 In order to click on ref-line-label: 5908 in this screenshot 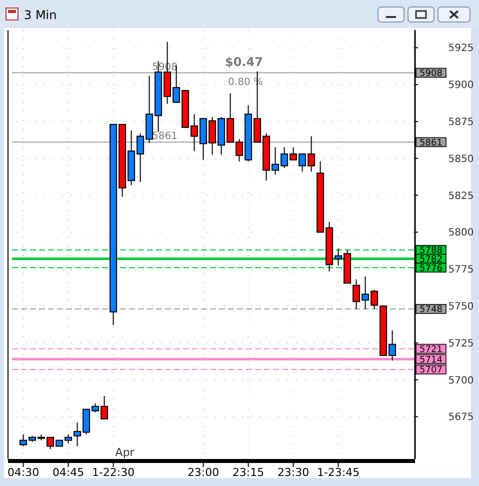, I will do `click(431, 73)`.